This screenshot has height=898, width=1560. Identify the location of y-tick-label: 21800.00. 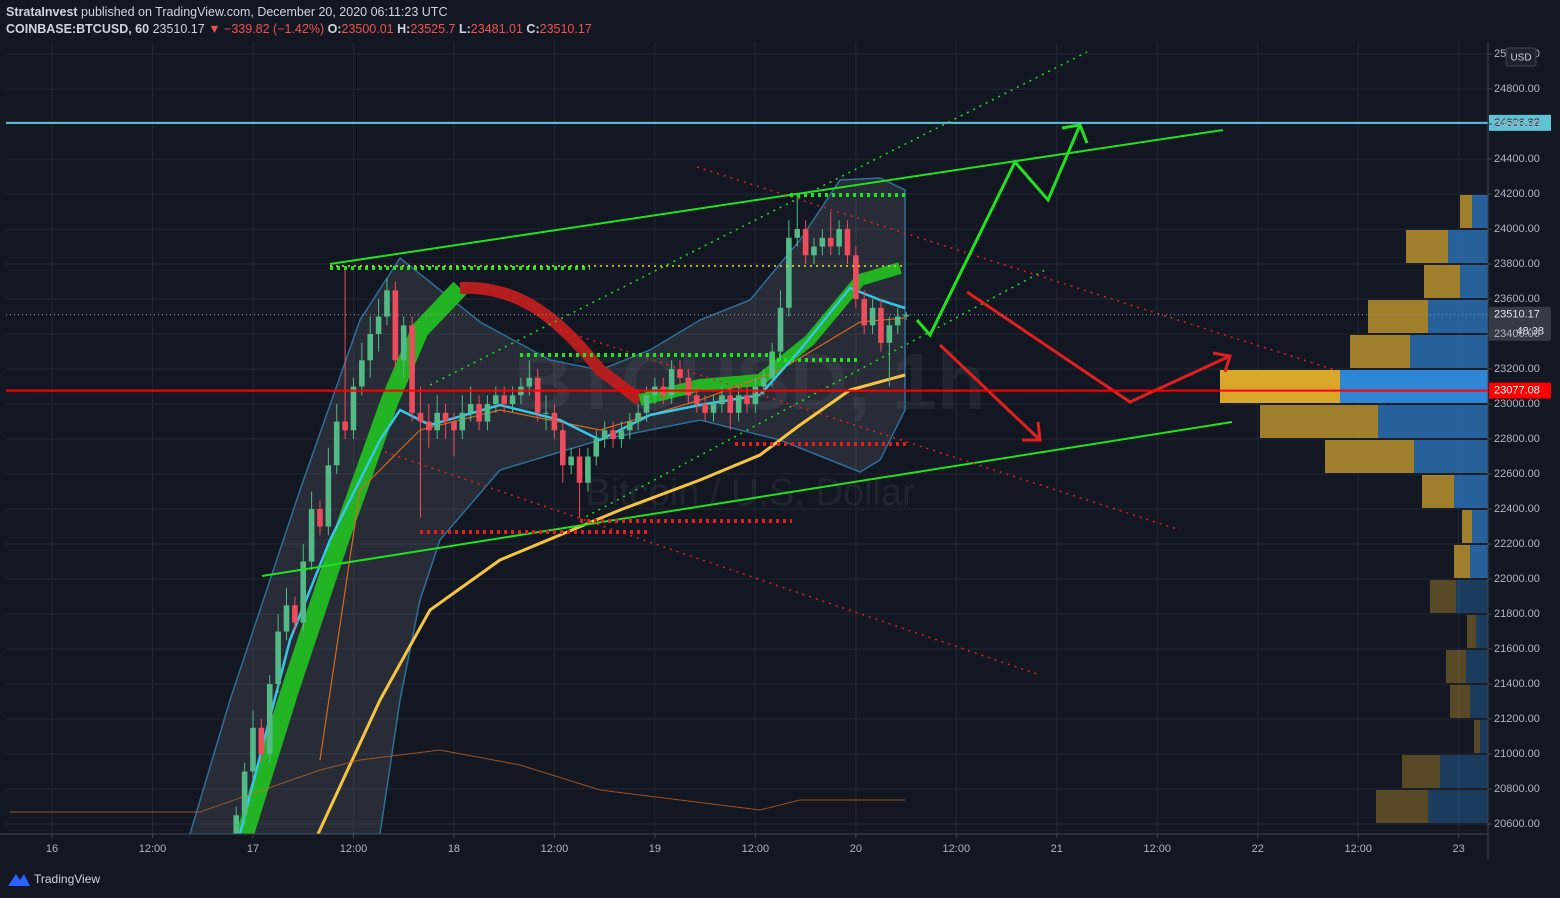
(1517, 614).